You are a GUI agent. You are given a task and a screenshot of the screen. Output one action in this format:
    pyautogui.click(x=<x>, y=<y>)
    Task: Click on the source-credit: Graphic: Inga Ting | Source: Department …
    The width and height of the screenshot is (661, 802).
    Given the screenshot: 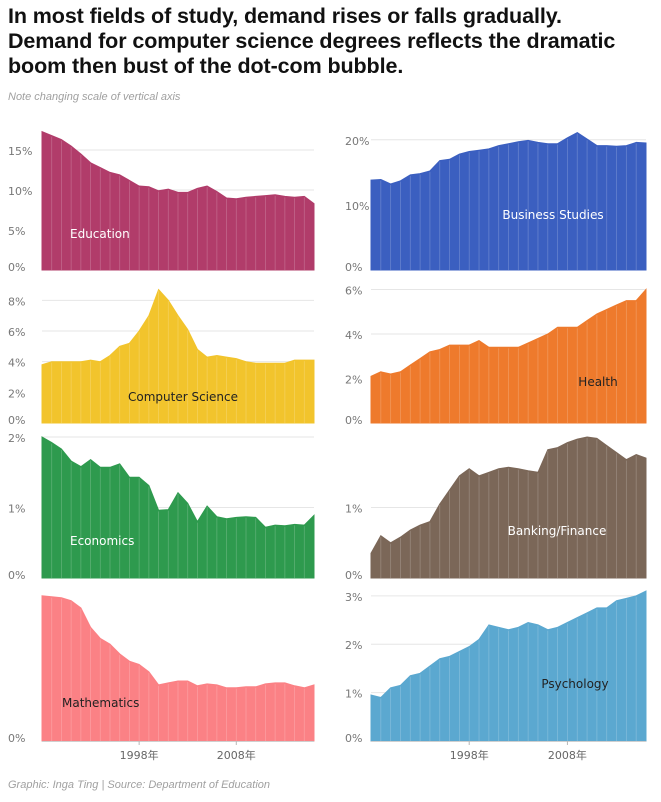 What is the action you would take?
    pyautogui.click(x=139, y=785)
    